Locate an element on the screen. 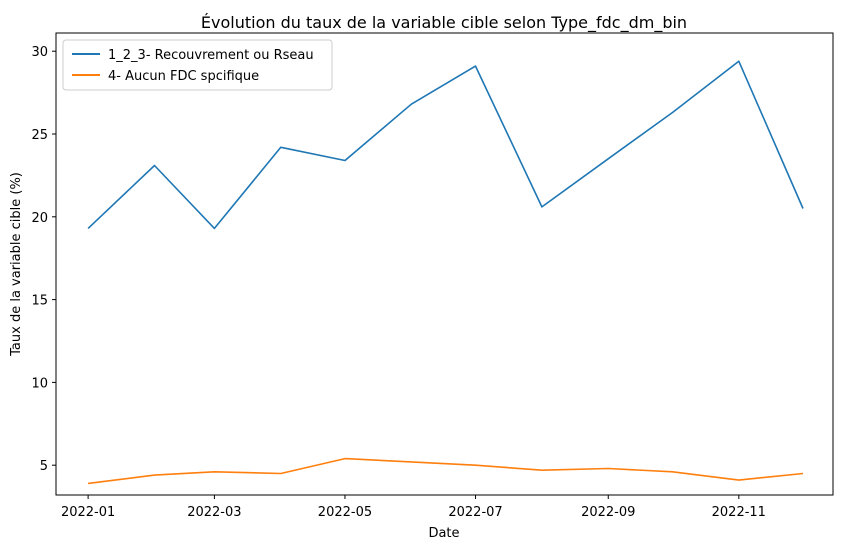  x-tick-label: 2022-11 is located at coordinates (739, 512).